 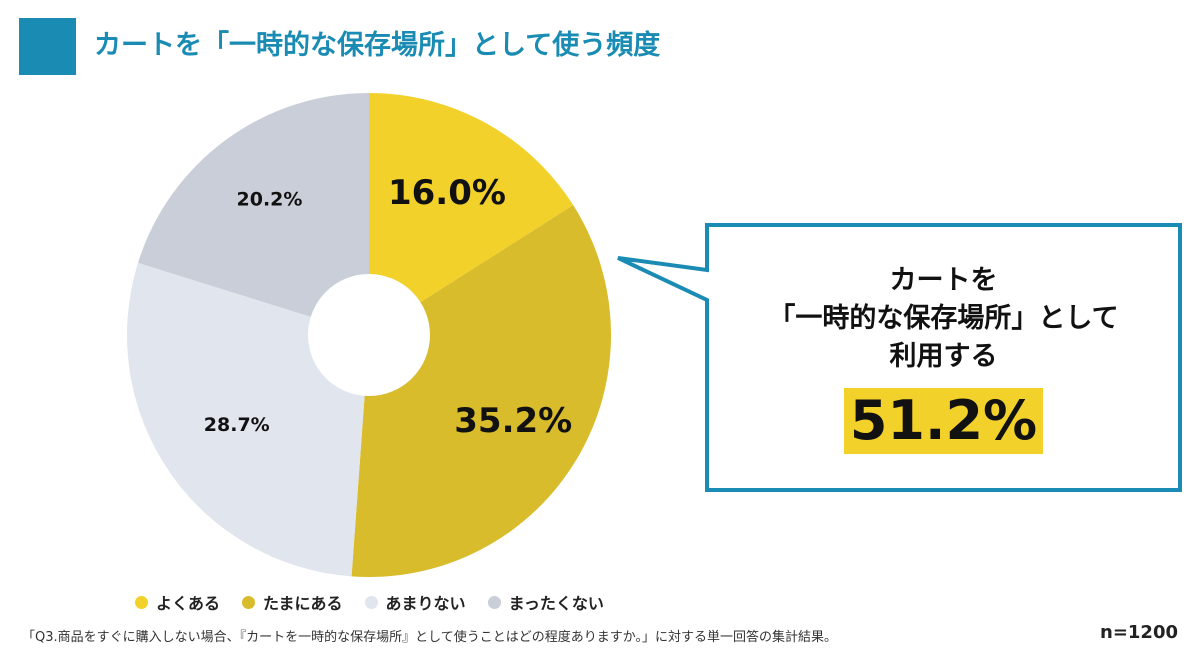 What do you see at coordinates (513, 421) in the screenshot?
I see `slice-label: 35.2%` at bounding box center [513, 421].